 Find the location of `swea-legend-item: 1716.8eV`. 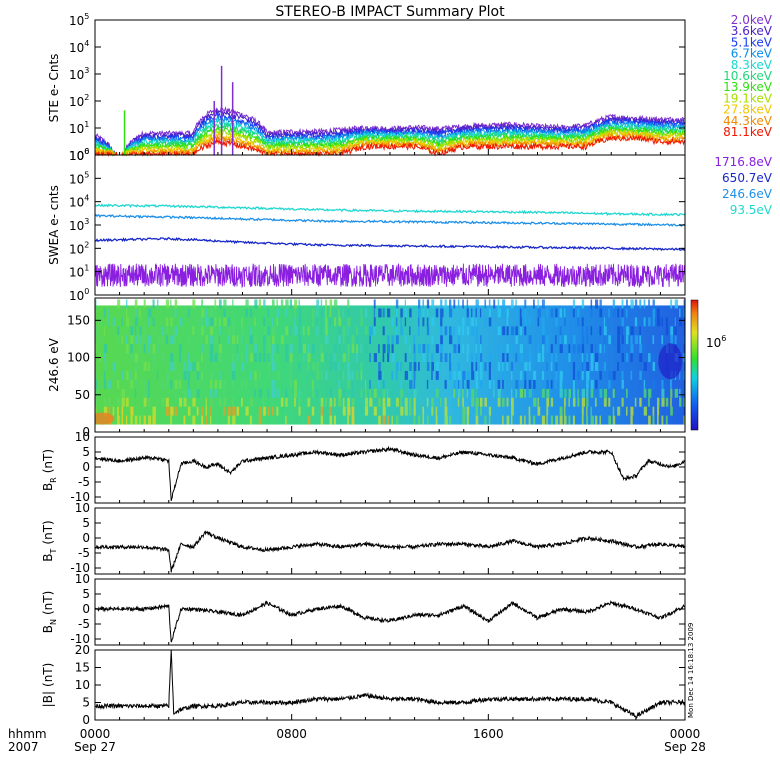

swea-legend-item: 1716.8eV is located at coordinates (743, 162).